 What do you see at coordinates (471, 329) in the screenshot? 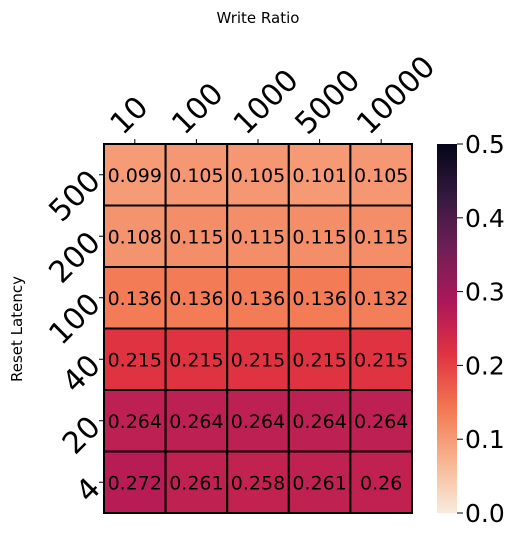
I see `colorbar: 0.0 0.1 0.2 0.3 0.4 0.5` at bounding box center [471, 329].